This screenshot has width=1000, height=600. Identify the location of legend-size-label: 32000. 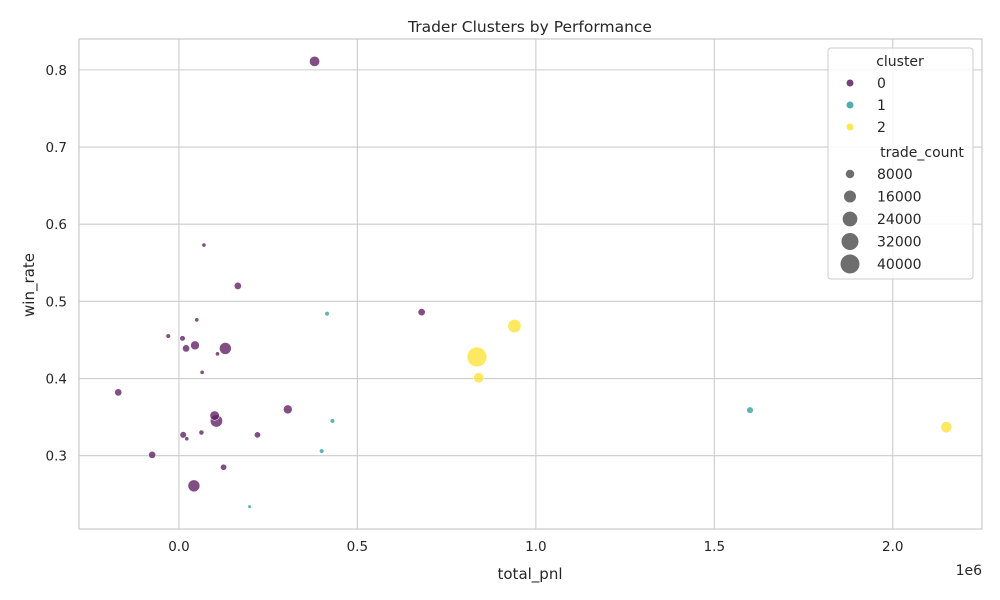
(899, 243).